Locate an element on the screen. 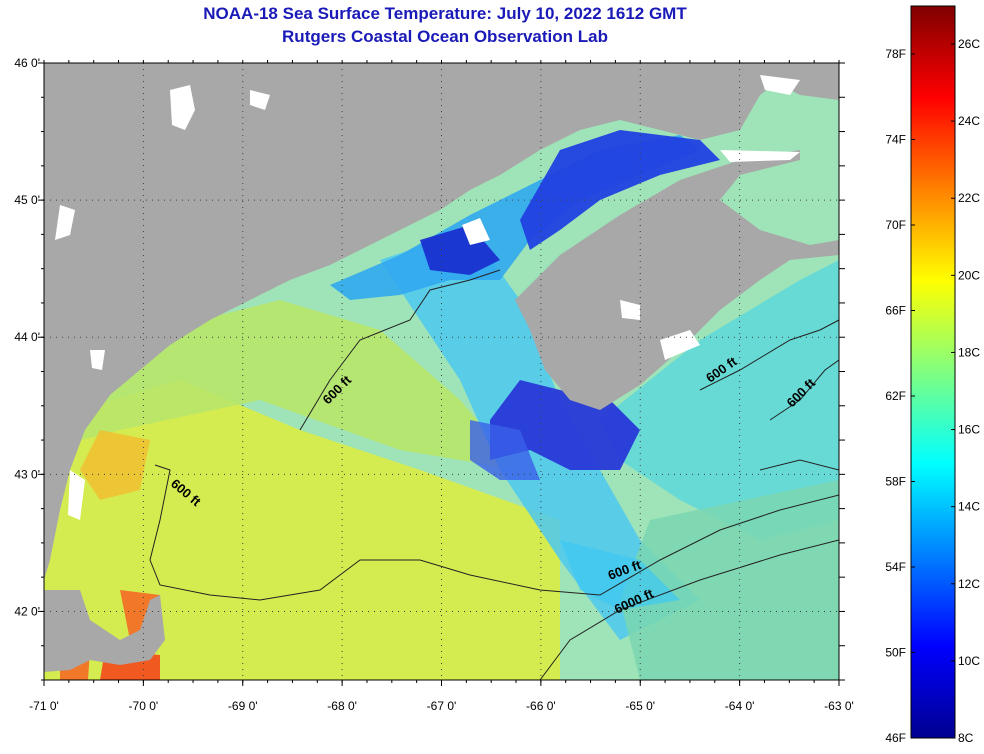 Image resolution: width=984 pixels, height=754 pixels. colorbar-c-label: 10C is located at coordinates (969, 661).